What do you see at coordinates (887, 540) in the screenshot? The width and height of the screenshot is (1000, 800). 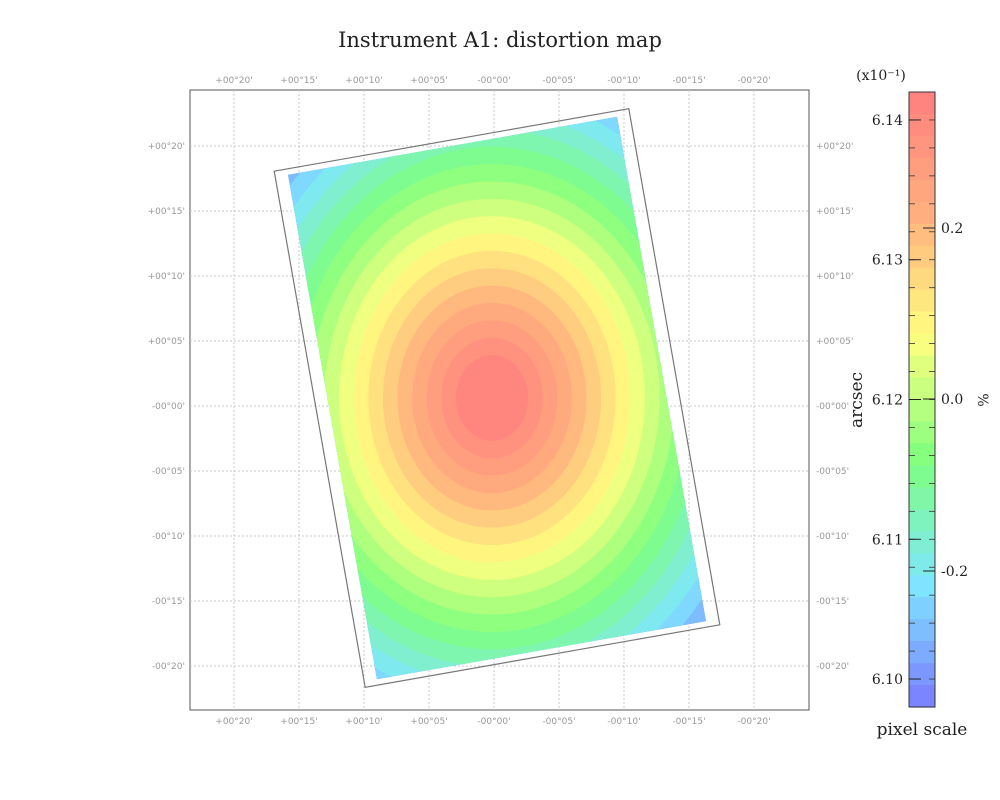 I see `colorbar-tick-label: 6.11` at bounding box center [887, 540].